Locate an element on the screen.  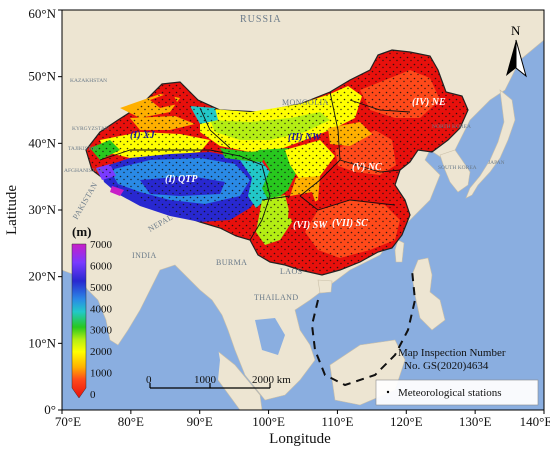
scale-tick-1000: 1000 is located at coordinates (205, 380).